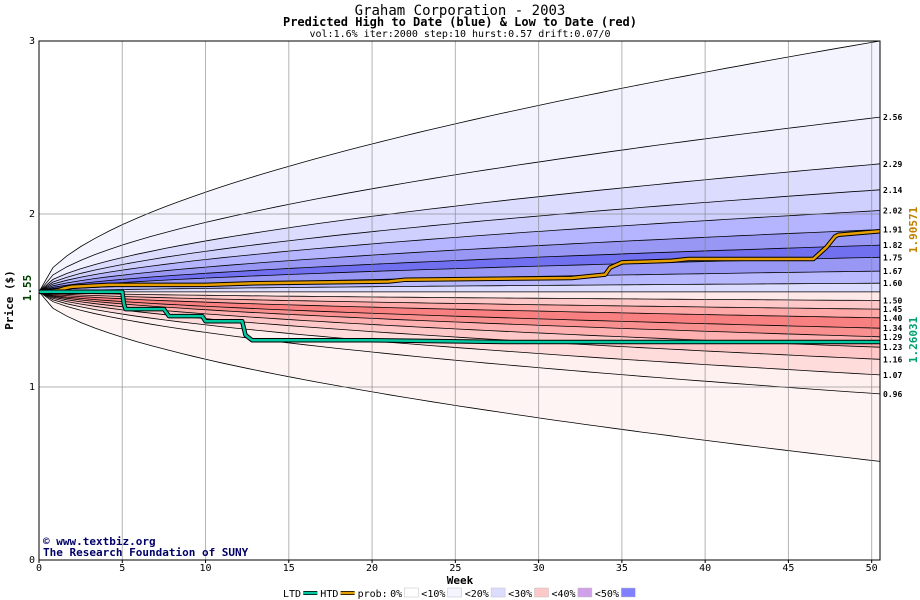  I want to click on lower-band, so click(459, 296).